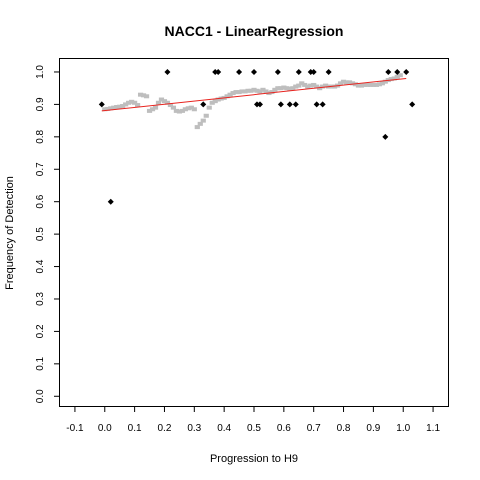  I want to click on y-tick-label: 0.2, so click(40, 331).